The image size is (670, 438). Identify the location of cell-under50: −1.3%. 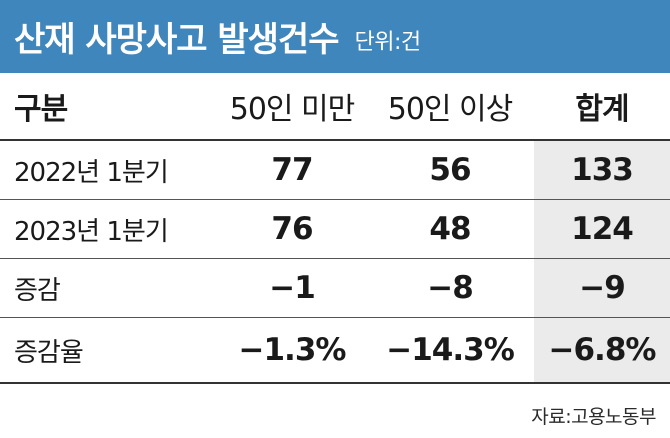
(292, 350).